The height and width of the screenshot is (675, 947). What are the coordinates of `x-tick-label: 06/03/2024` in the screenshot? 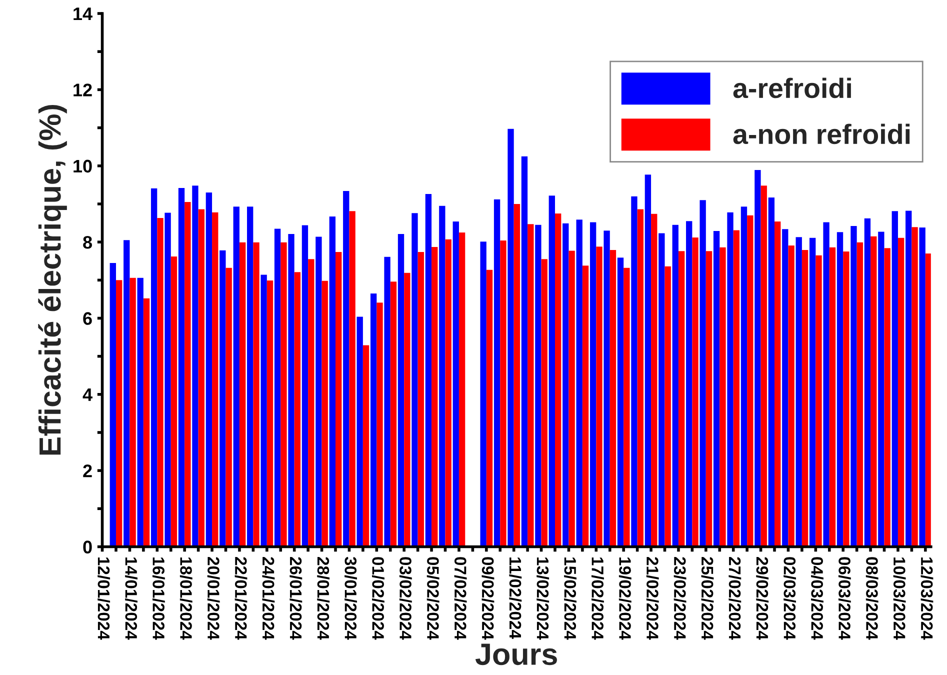 It's located at (844, 598).